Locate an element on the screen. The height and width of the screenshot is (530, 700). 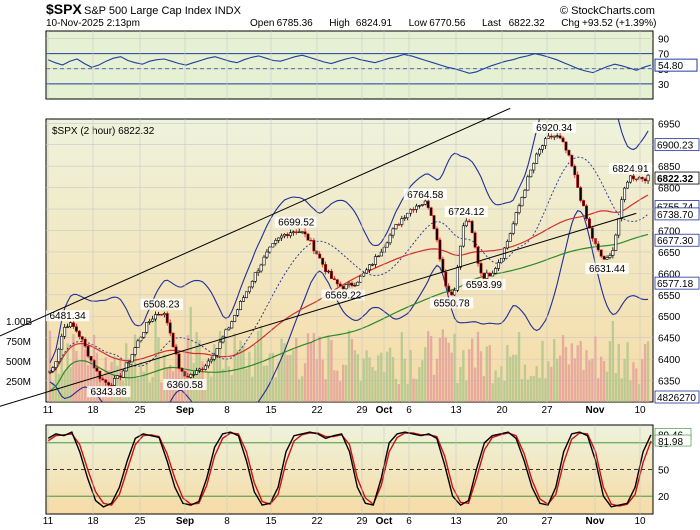
price-right-label: 6577.18 is located at coordinates (675, 284).